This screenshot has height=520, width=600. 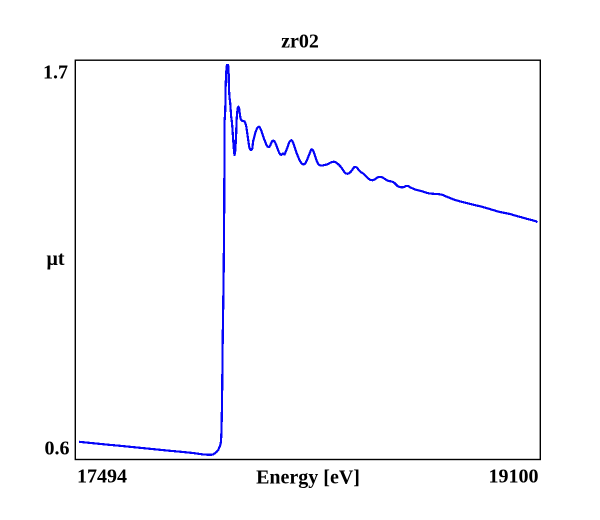 I want to click on svg-text: 1.7, so click(x=55, y=72).